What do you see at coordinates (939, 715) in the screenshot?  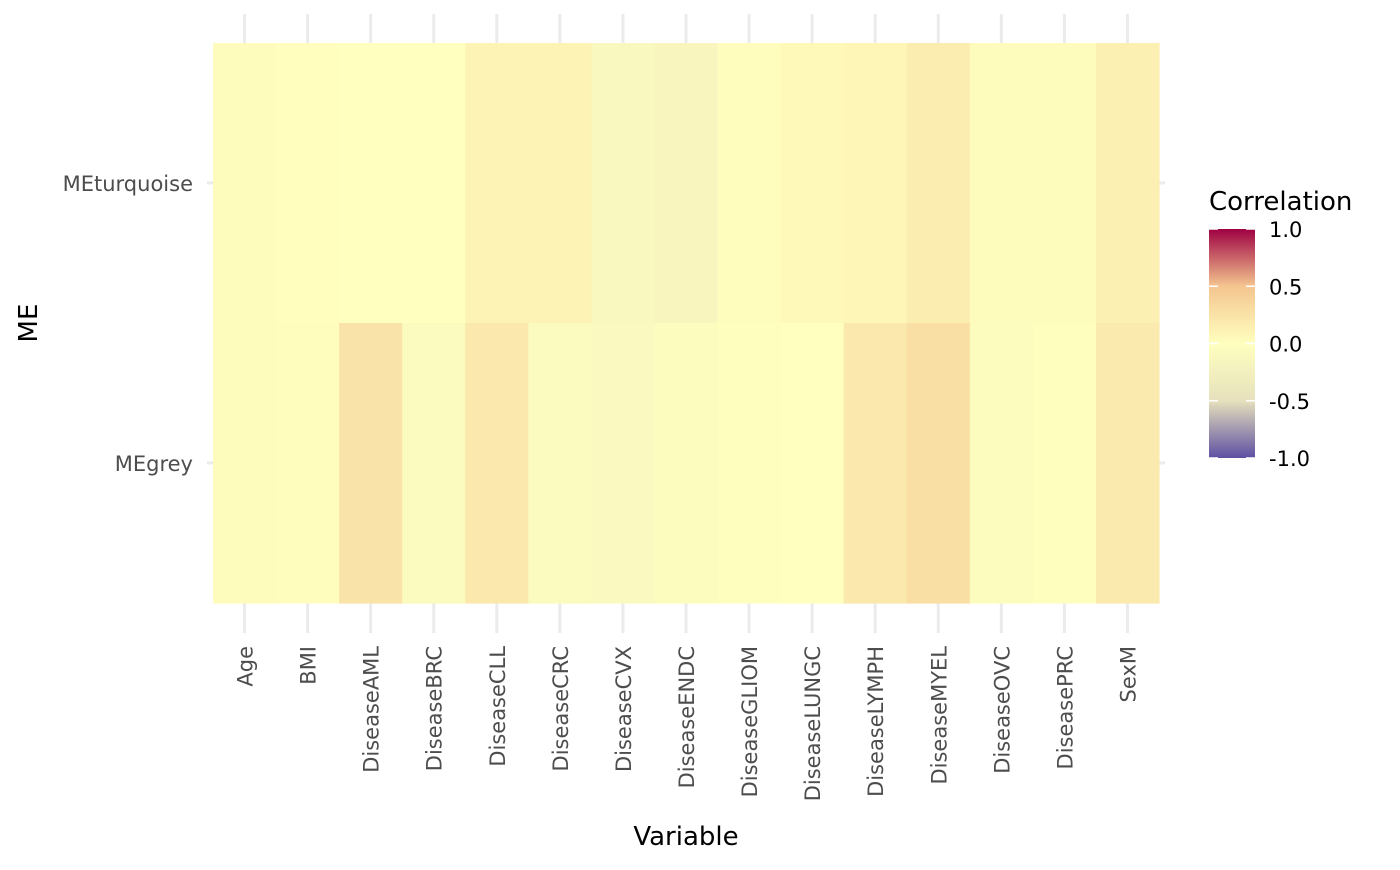 I see `x-tick-label: DiseaseMYEL` at bounding box center [939, 715].